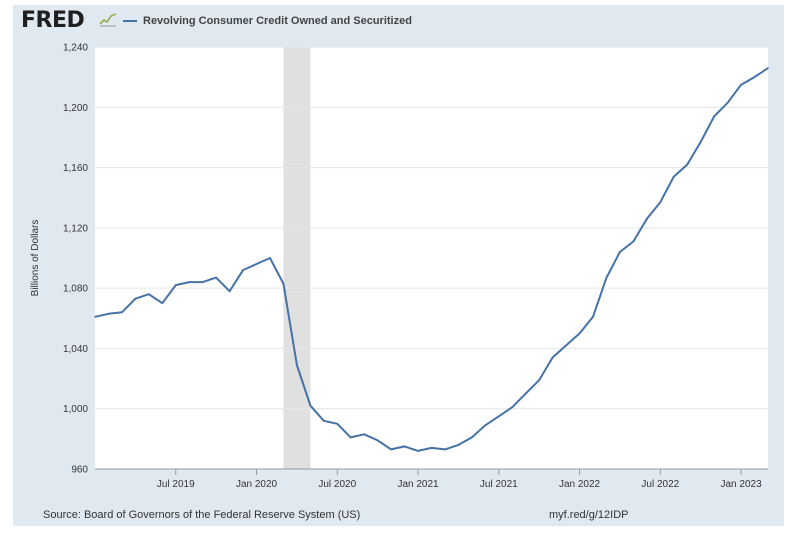  I want to click on x-tick-label: Jul 2020, so click(337, 484).